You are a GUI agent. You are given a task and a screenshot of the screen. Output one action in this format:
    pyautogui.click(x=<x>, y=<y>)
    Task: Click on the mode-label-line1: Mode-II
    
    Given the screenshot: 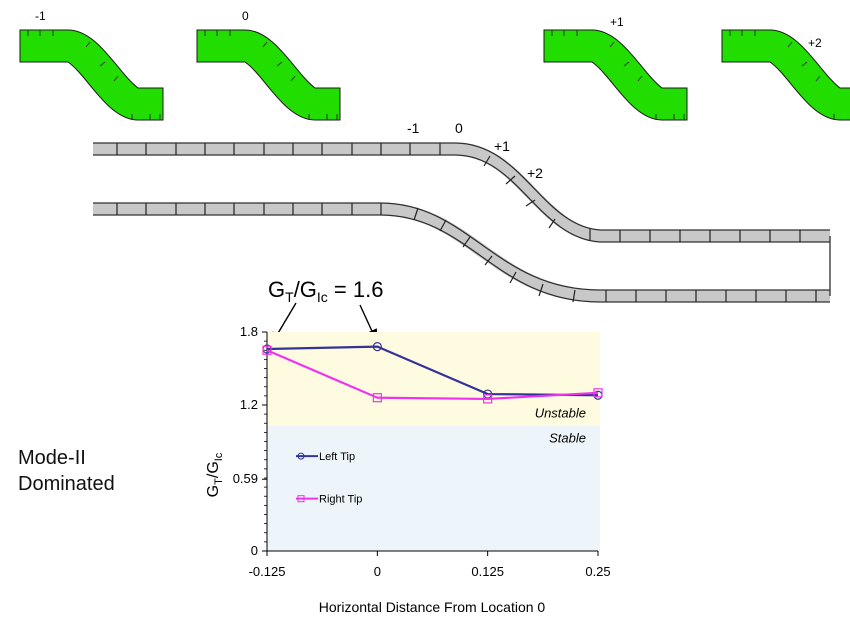 What is the action you would take?
    pyautogui.click(x=52, y=458)
    